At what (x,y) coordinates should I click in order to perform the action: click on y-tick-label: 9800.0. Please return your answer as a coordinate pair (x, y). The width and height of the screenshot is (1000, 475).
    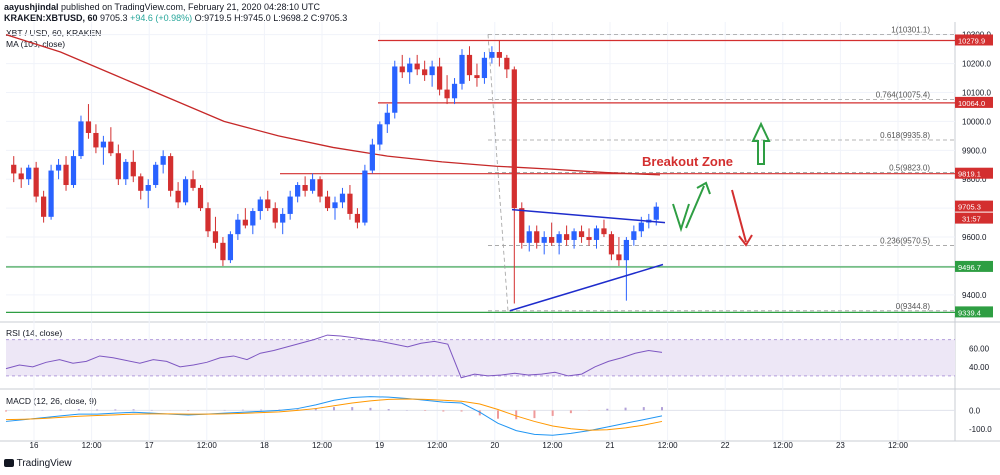
    Looking at the image, I should click on (974, 179).